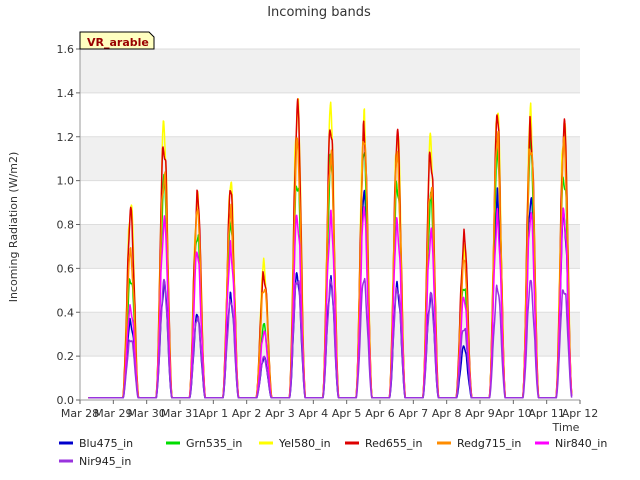  I want to click on legend-label: Yel580_in, so click(304, 443).